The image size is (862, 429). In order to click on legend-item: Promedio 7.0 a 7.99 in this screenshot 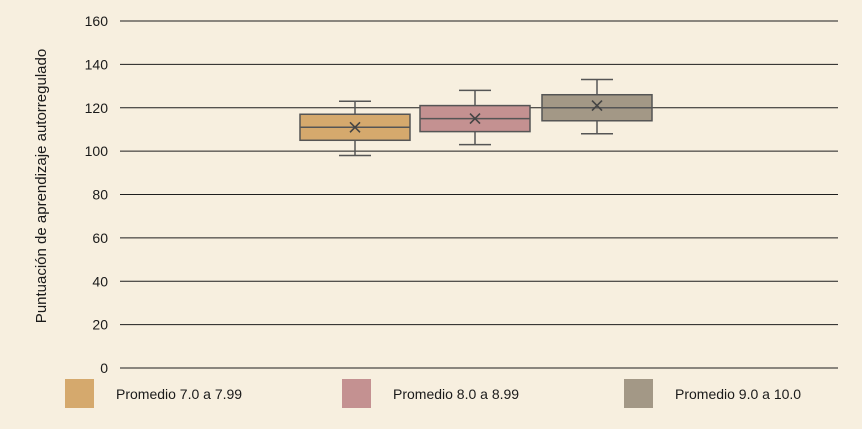, I will do `click(153, 393)`.